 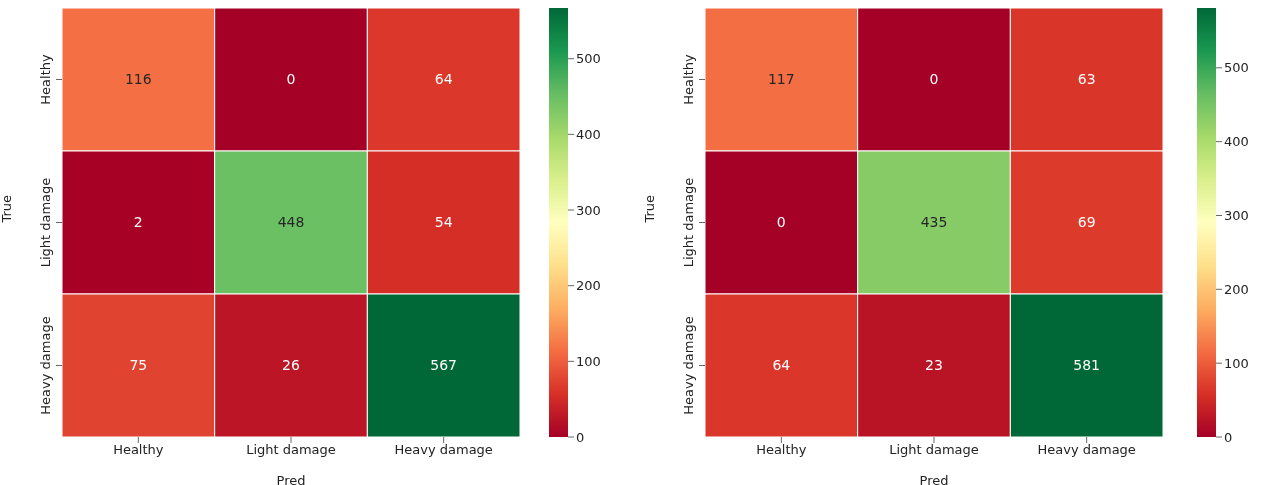 What do you see at coordinates (291, 365) in the screenshot?
I see `data-label: 26` at bounding box center [291, 365].